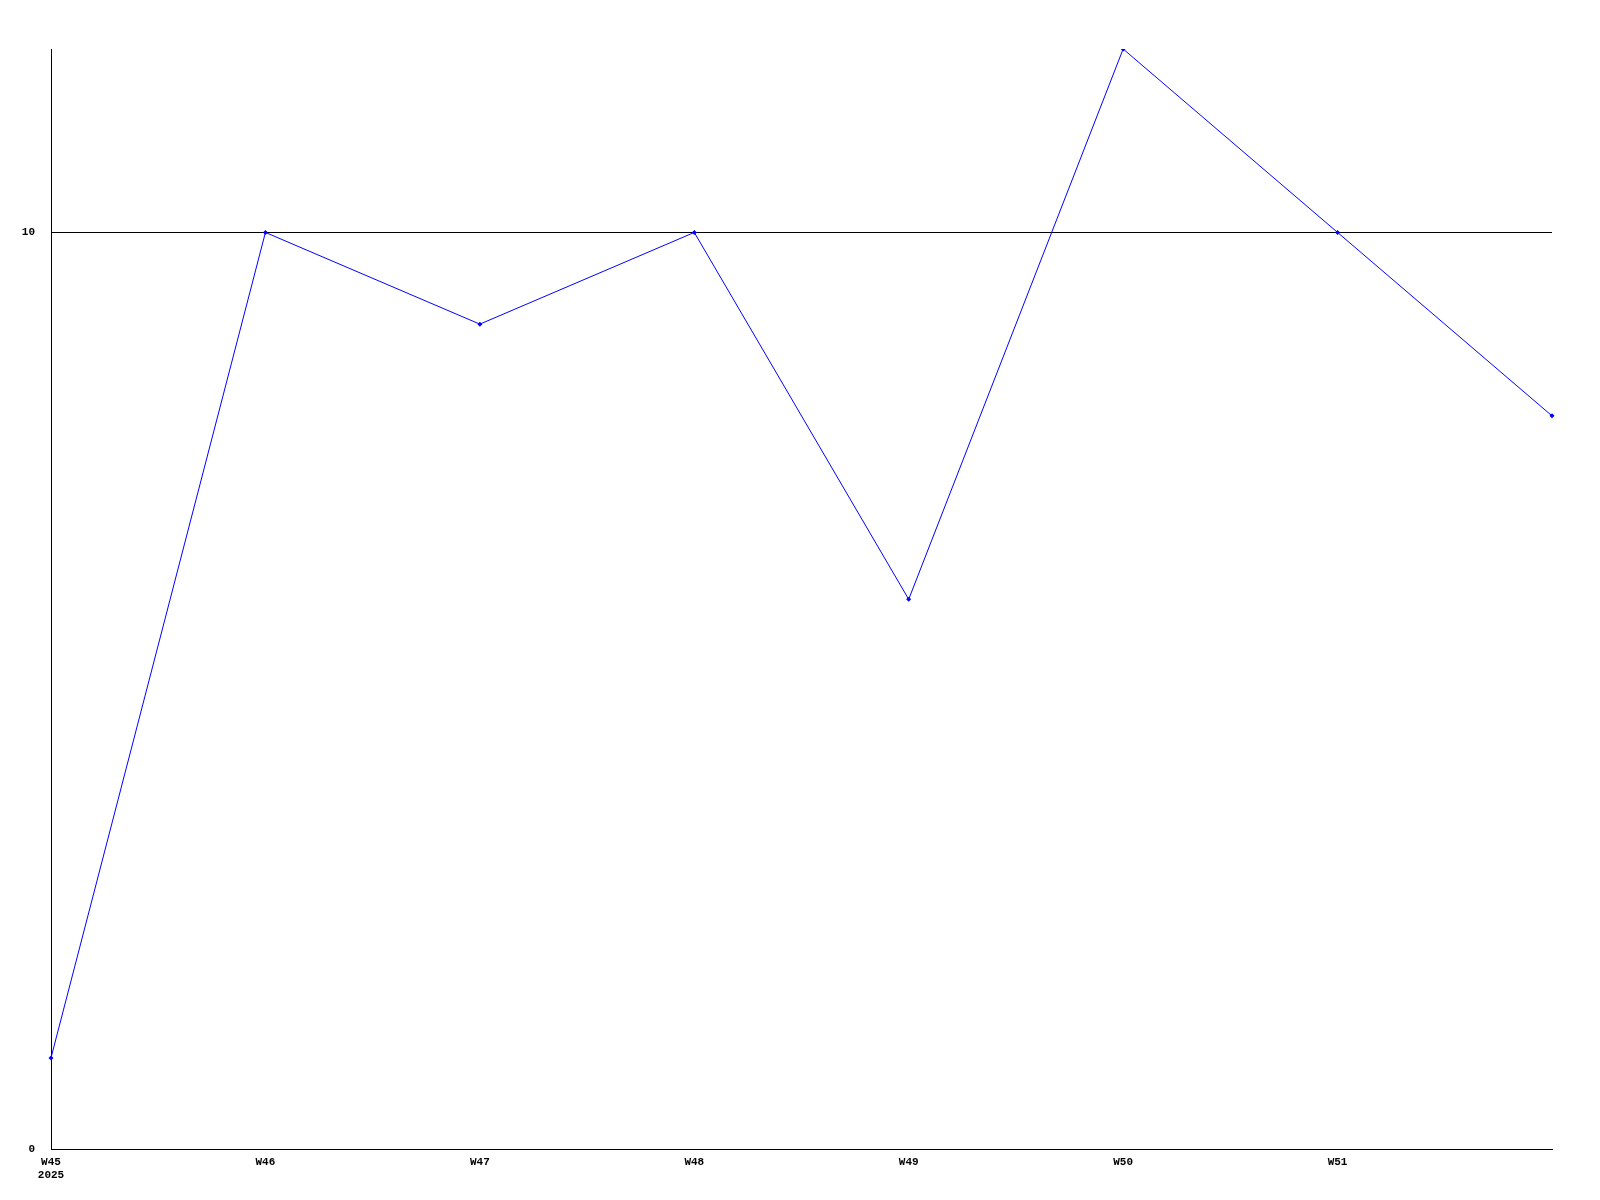  What do you see at coordinates (265, 1161) in the screenshot?
I see `x-tick-label: W46` at bounding box center [265, 1161].